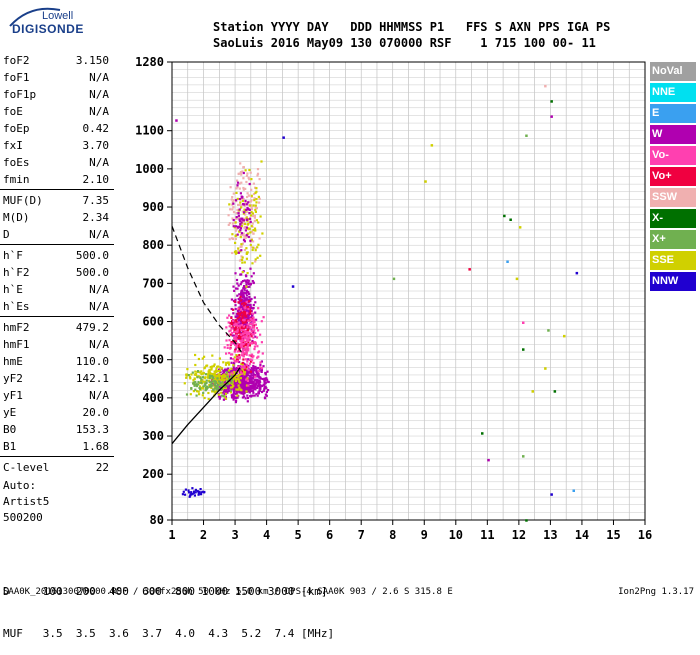 The image size is (700, 655). Describe the element at coordinates (26, 502) in the screenshot. I see `autoscaling-info: Auto: Artist5 500200` at that location.